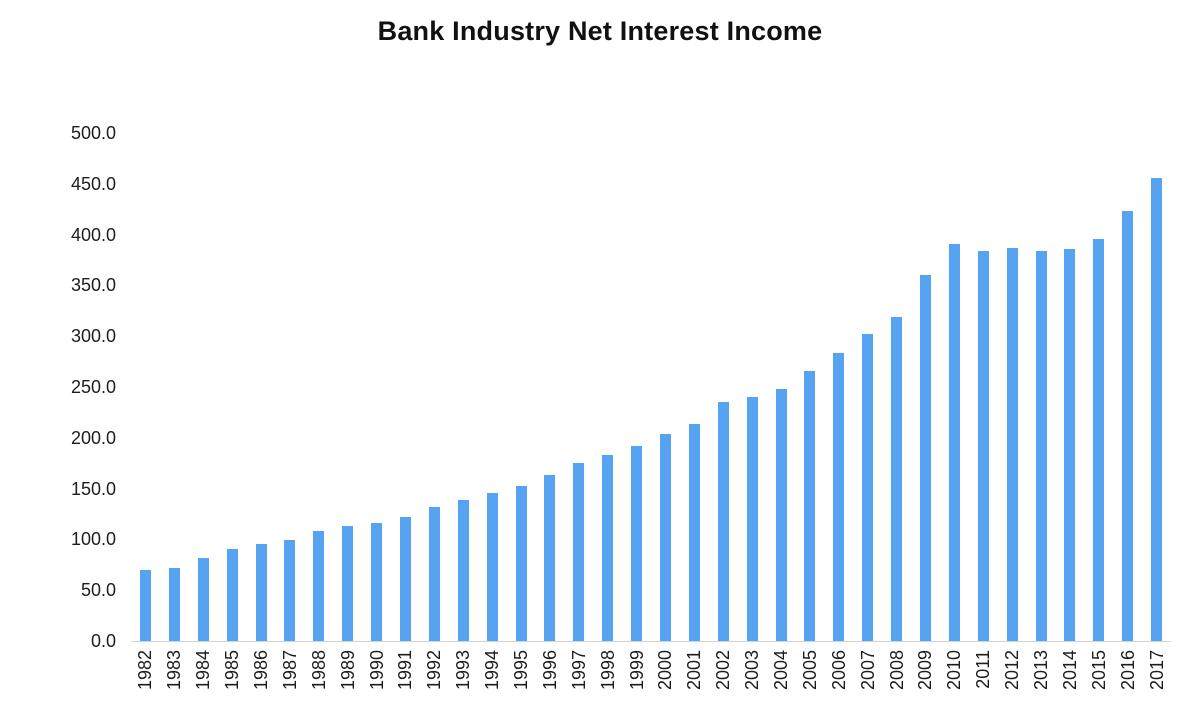 The image size is (1200, 719). Describe the element at coordinates (607, 411) in the screenshot. I see `bar-slot: 1998` at that location.